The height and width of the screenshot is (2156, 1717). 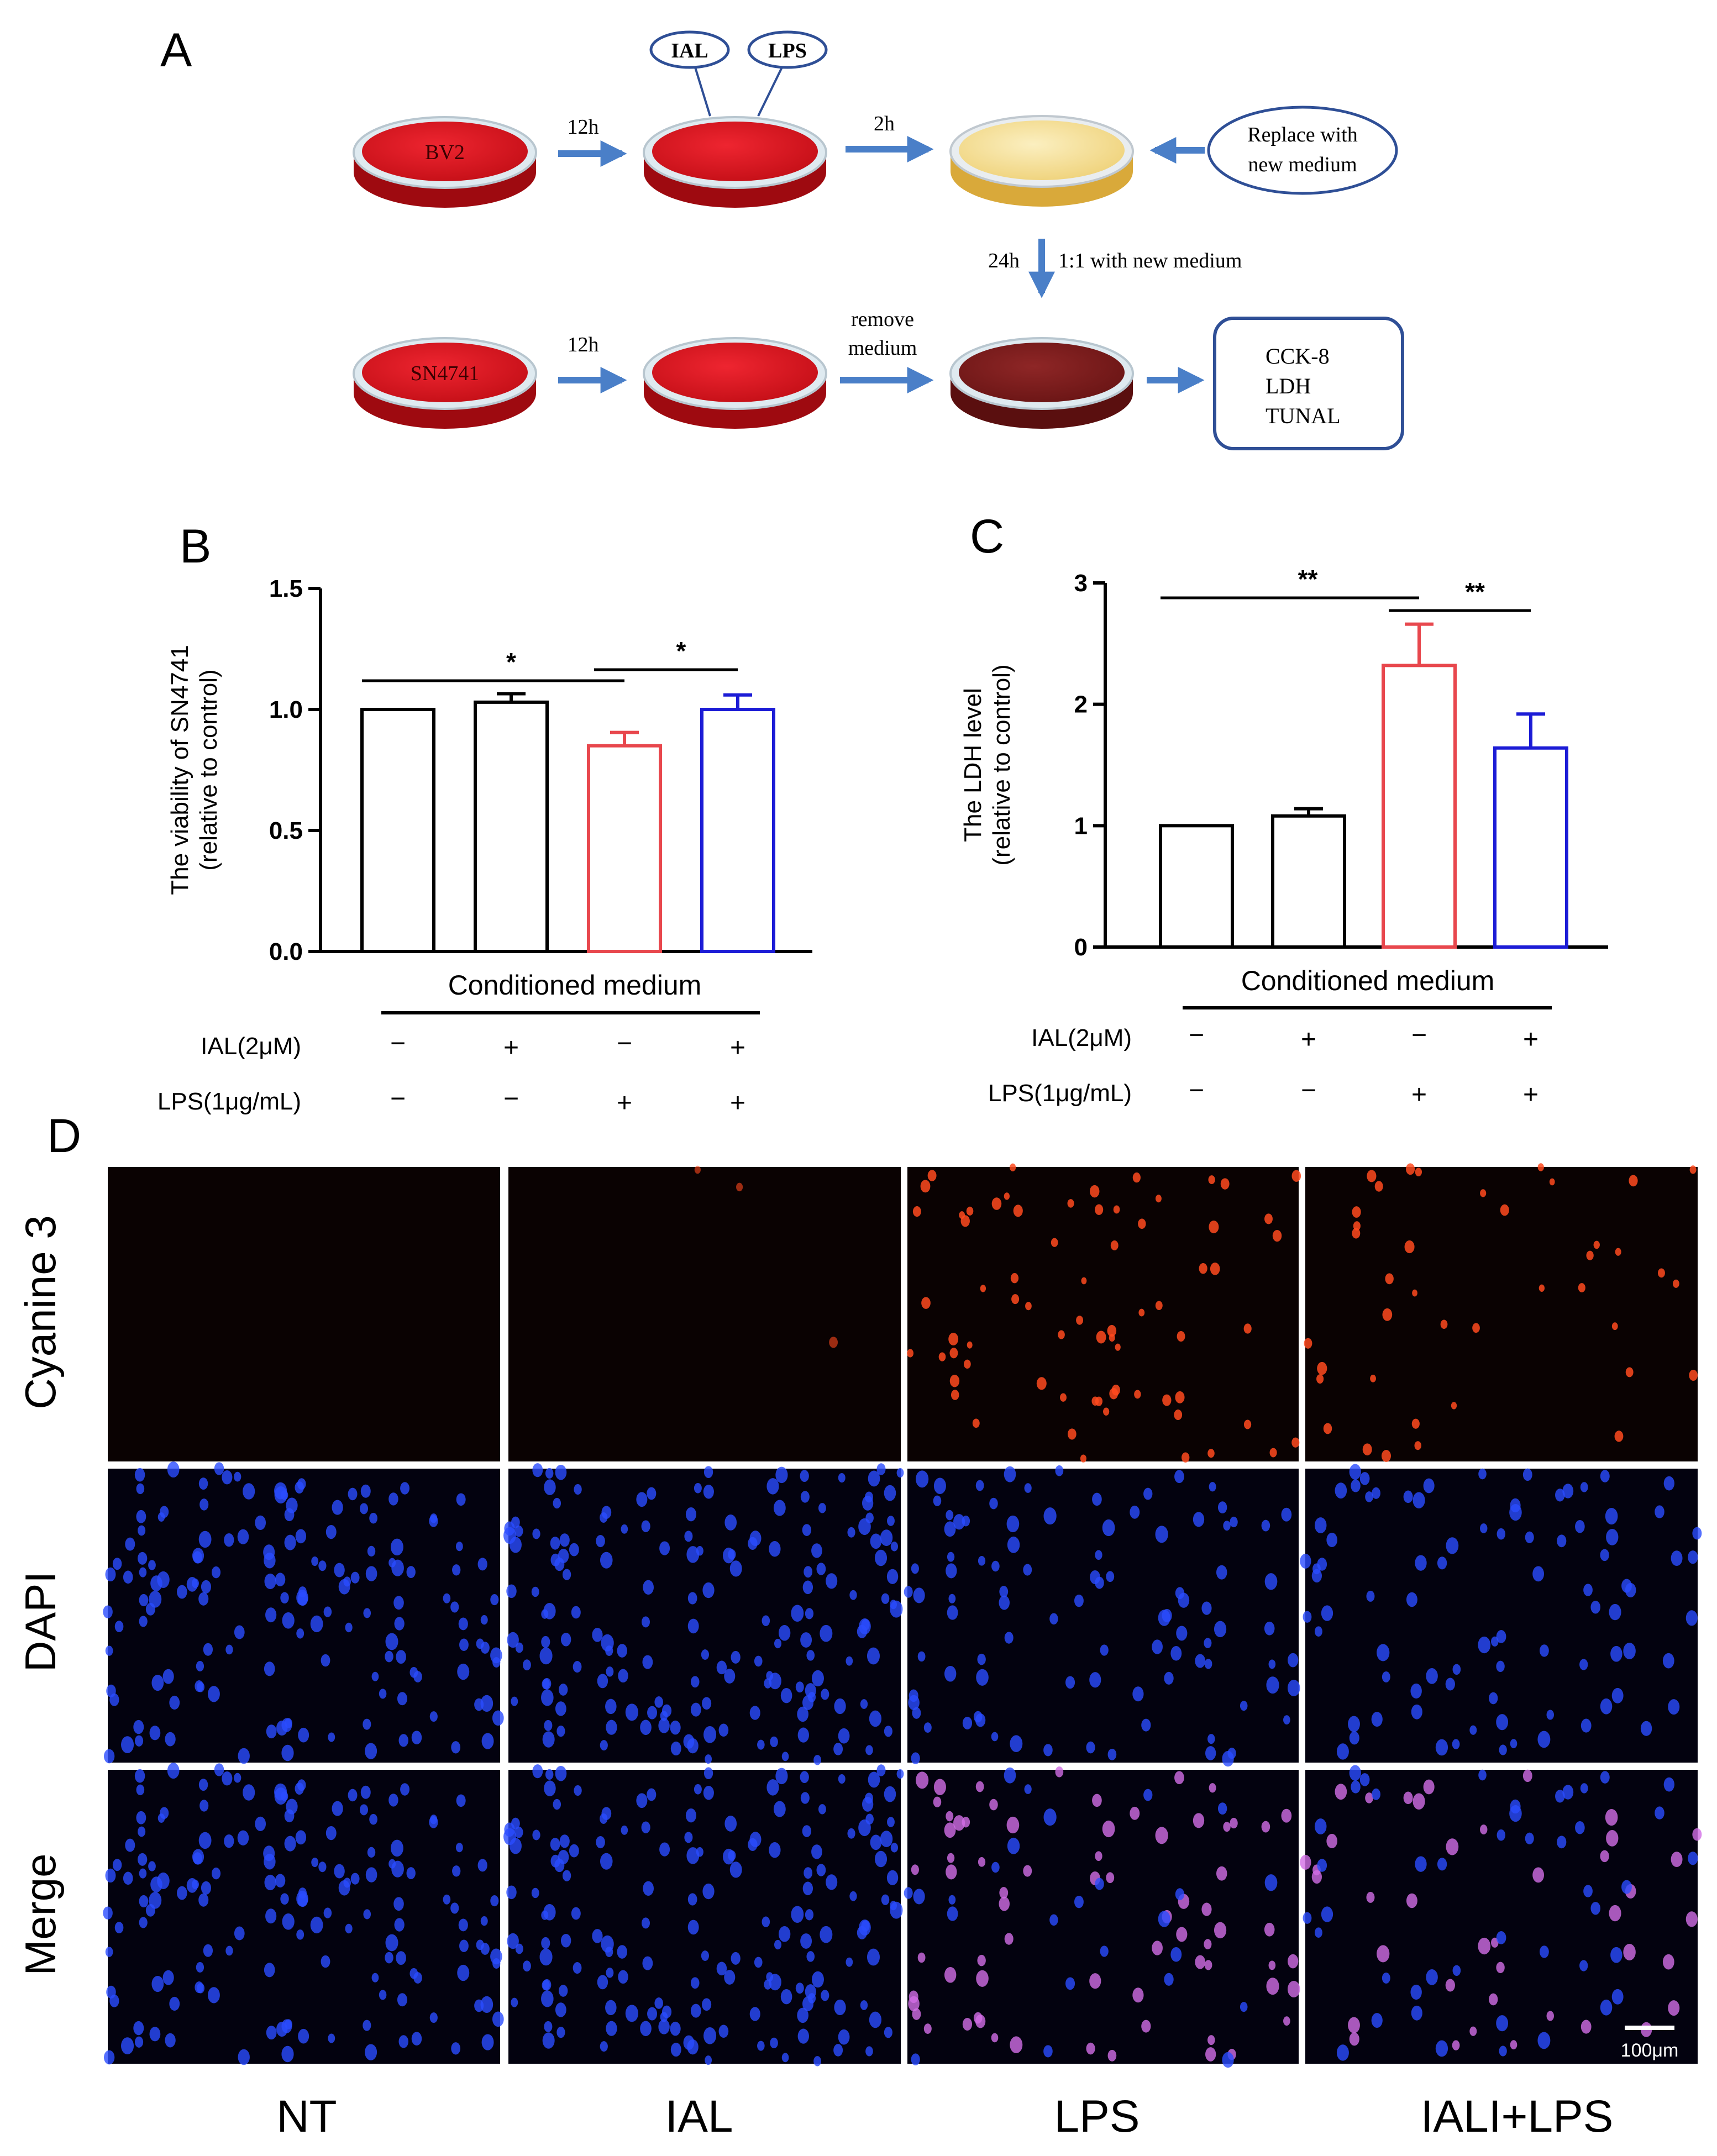 I want to click on assay-tunal: TUNAL, so click(x=1303, y=415).